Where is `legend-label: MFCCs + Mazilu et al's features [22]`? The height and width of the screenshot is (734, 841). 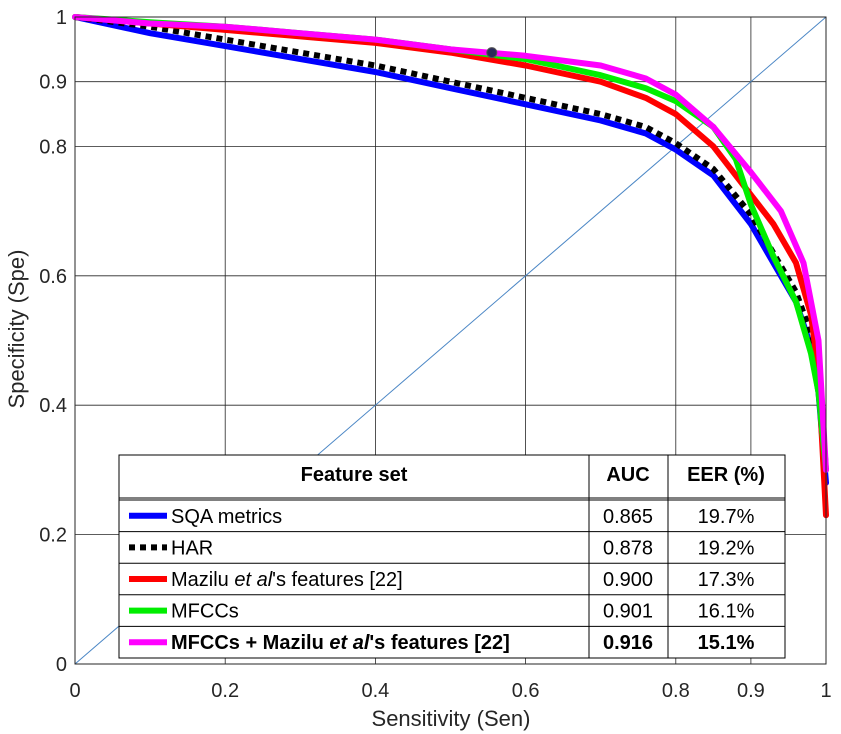 legend-label: MFCCs + Mazilu et al's features [22] is located at coordinates (340, 643).